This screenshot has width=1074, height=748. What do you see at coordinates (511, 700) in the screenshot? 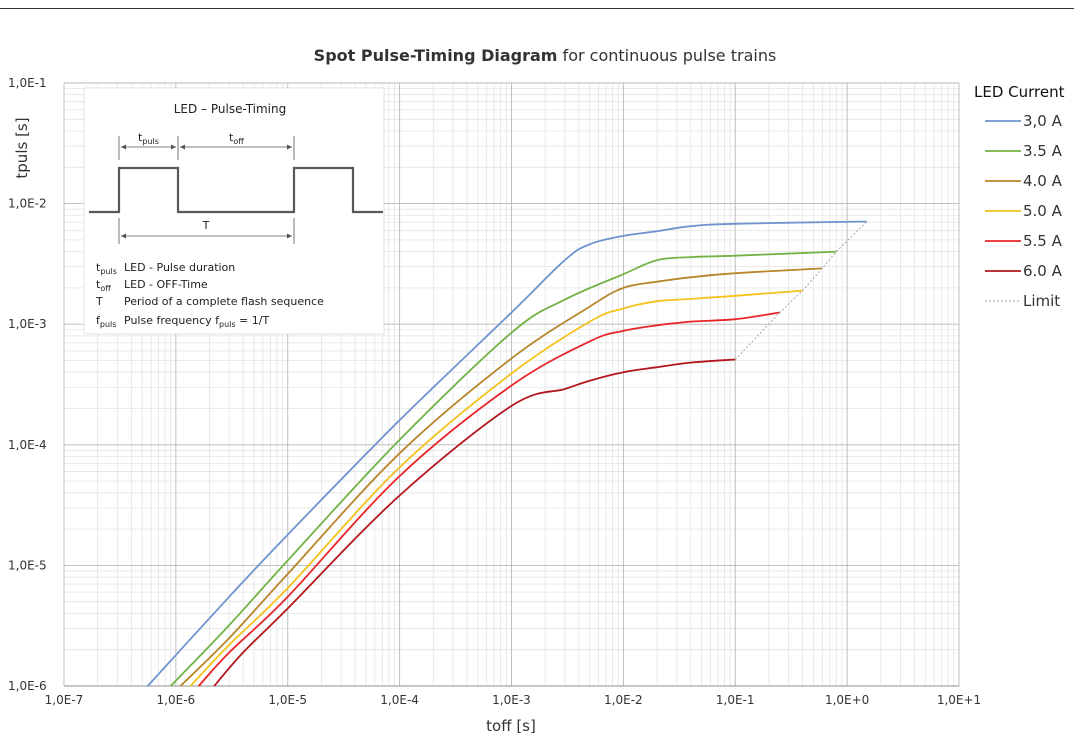
I see `x-tick-label: 1,0E-3` at bounding box center [511, 700].